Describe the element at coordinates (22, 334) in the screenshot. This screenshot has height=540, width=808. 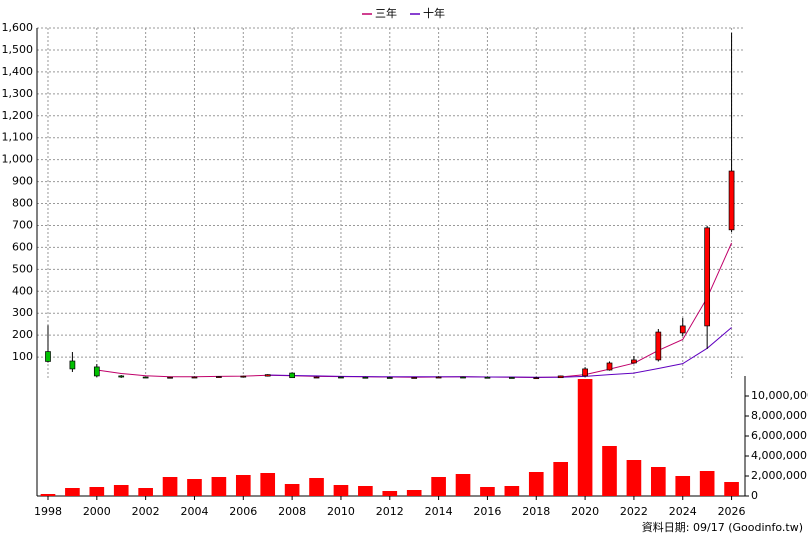
I see `y-tick-label: 200` at that location.